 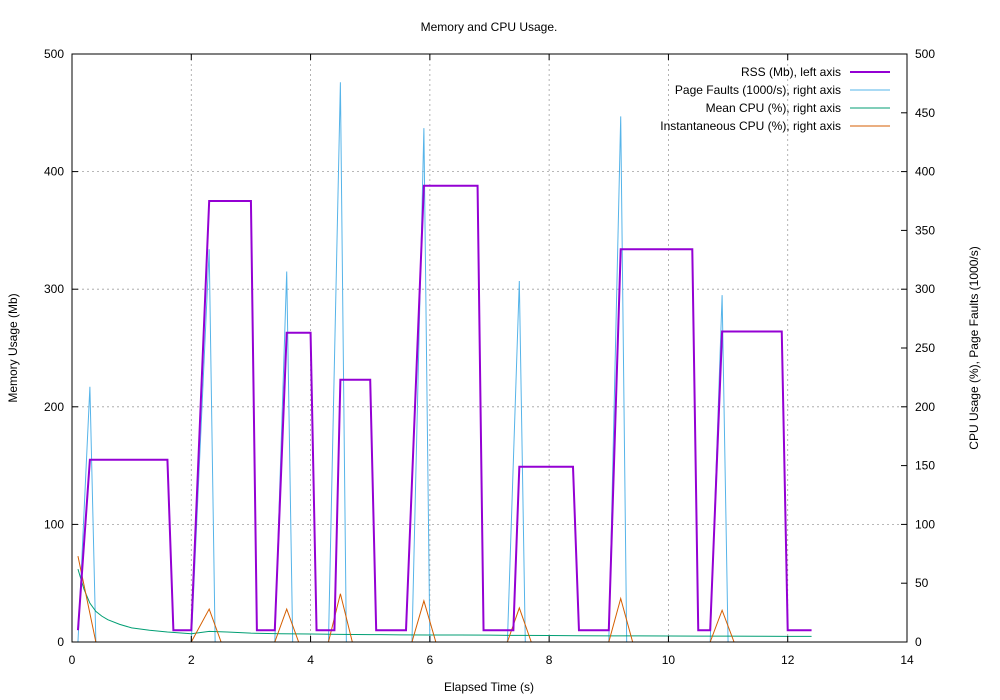 What do you see at coordinates (54, 172) in the screenshot?
I see `y-left-tick-label: 400` at bounding box center [54, 172].